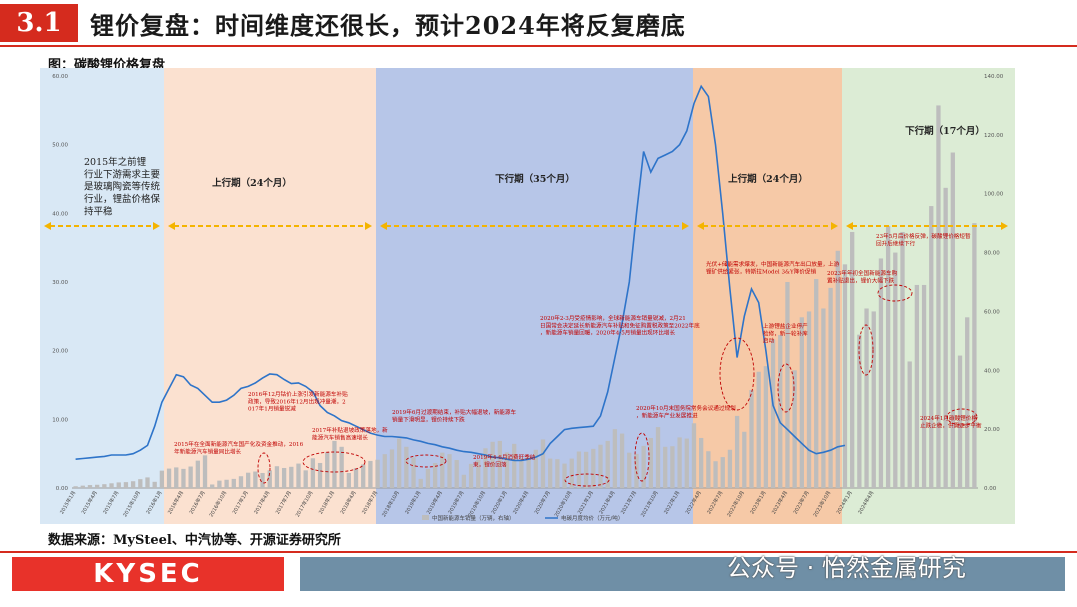 This screenshot has width=1077, height=607. Describe the element at coordinates (990, 489) in the screenshot. I see `right-axis-tick-label: 0.00` at that location.